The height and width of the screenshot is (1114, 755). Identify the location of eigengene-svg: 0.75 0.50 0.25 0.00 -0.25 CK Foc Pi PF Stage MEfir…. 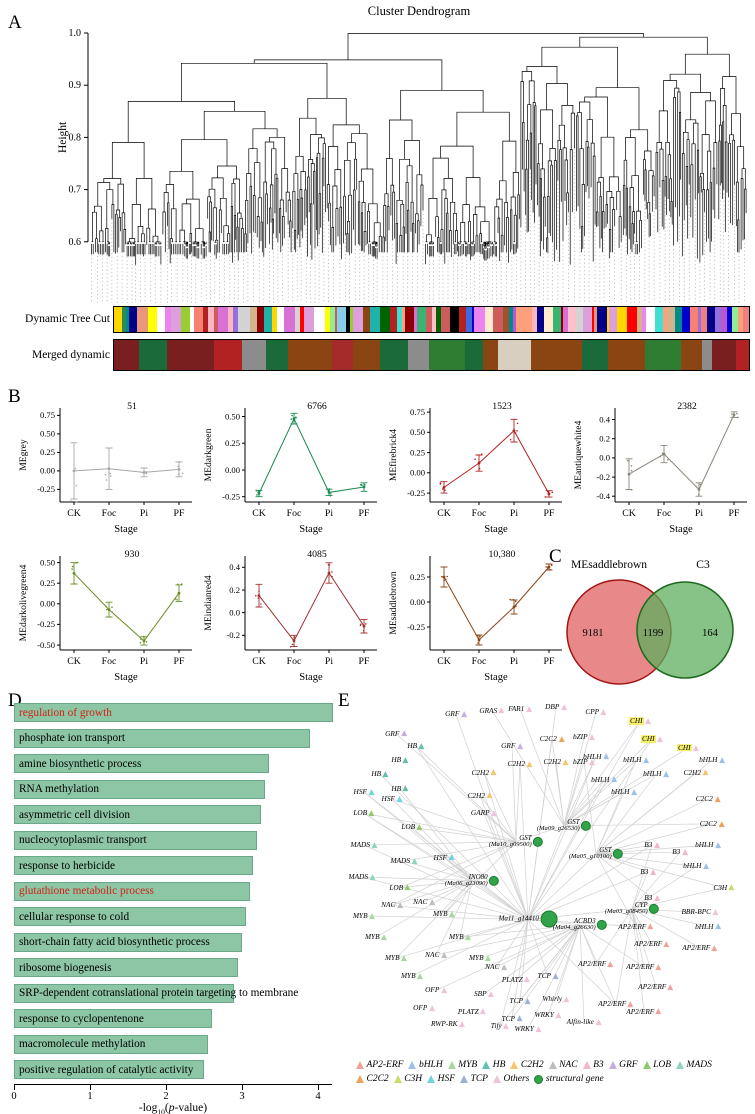
(475, 468).